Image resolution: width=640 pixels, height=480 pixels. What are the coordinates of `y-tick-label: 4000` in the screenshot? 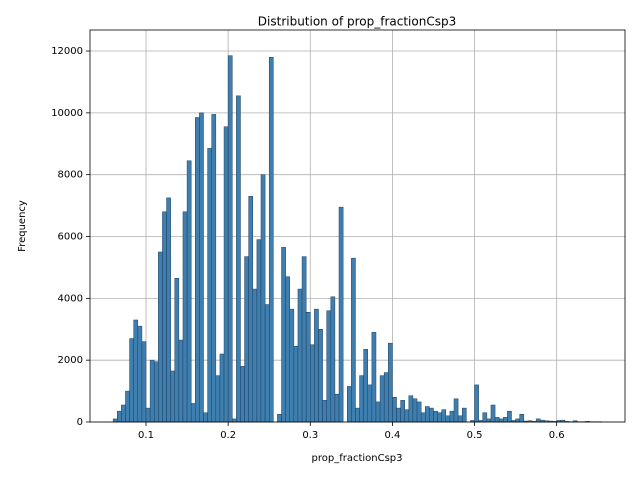 It's located at (70, 298).